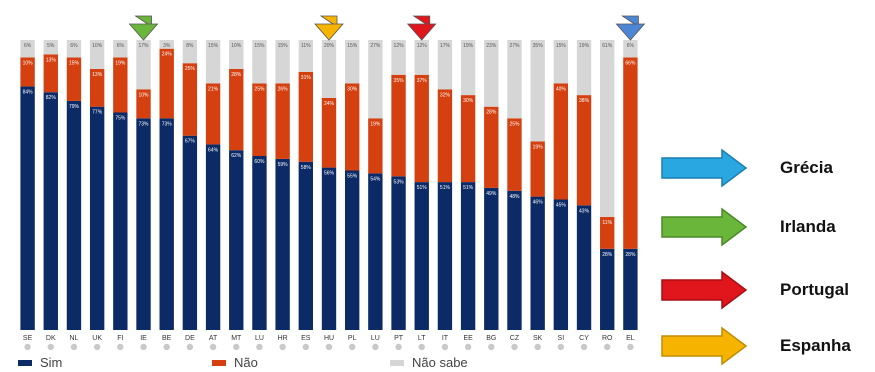  What do you see at coordinates (306, 168) in the screenshot?
I see `data-label: 58%` at bounding box center [306, 168].